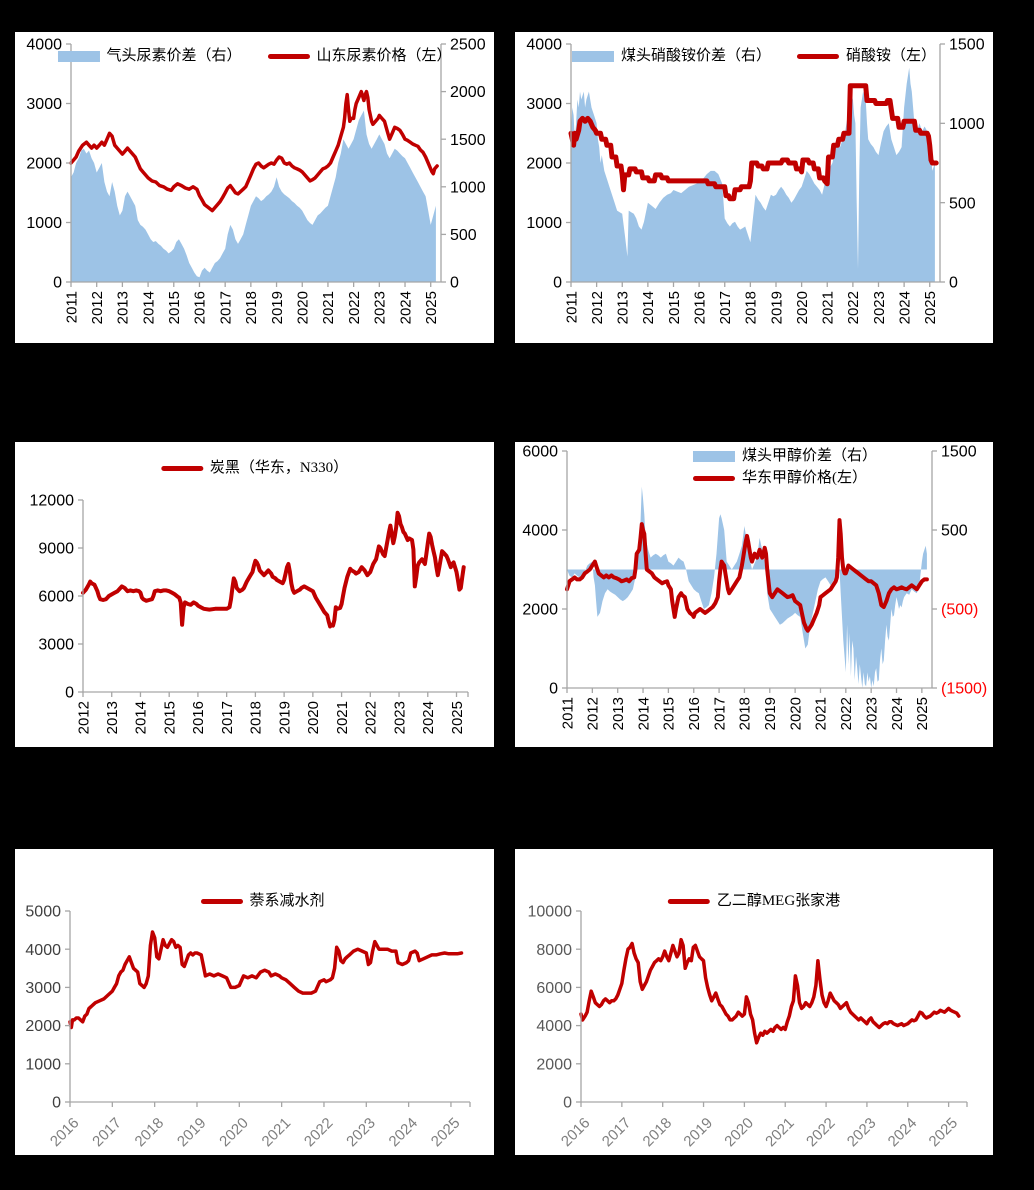 This screenshot has width=1034, height=1190. I want to click on right-axis-tick-label: 2000, so click(468, 92).